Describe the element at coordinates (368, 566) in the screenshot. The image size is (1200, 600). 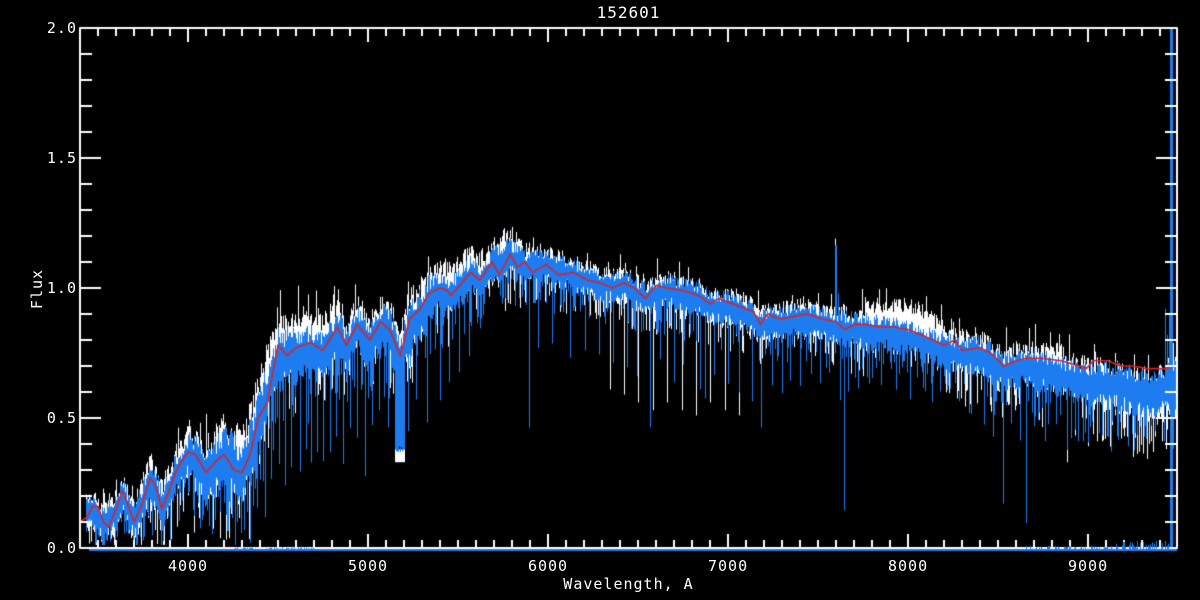
I see `x-tick-label-5000: 5000` at that location.